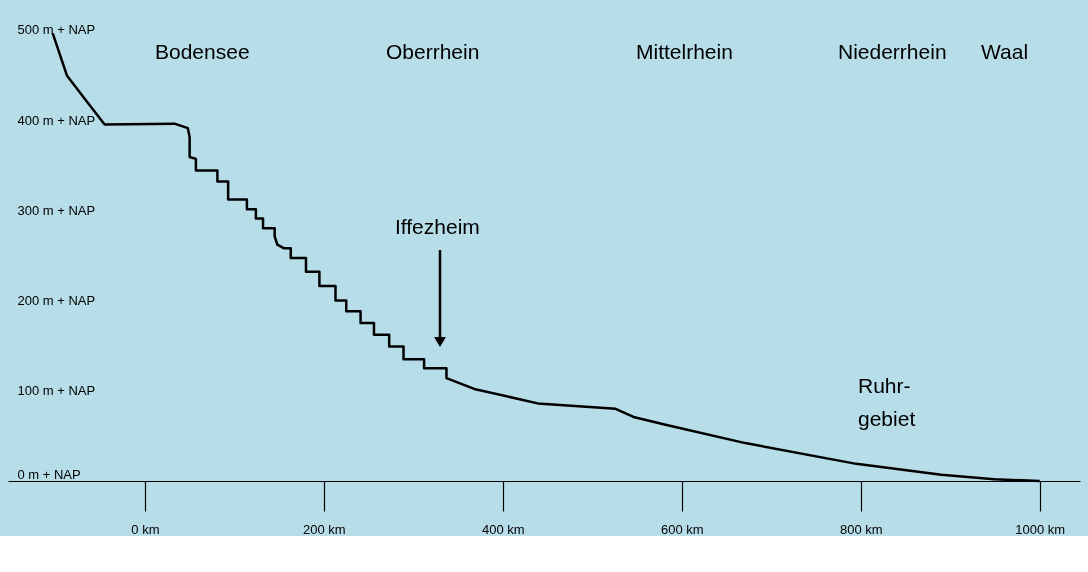 The image size is (1088, 572). I want to click on x-tick-label: 200 km, so click(324, 529).